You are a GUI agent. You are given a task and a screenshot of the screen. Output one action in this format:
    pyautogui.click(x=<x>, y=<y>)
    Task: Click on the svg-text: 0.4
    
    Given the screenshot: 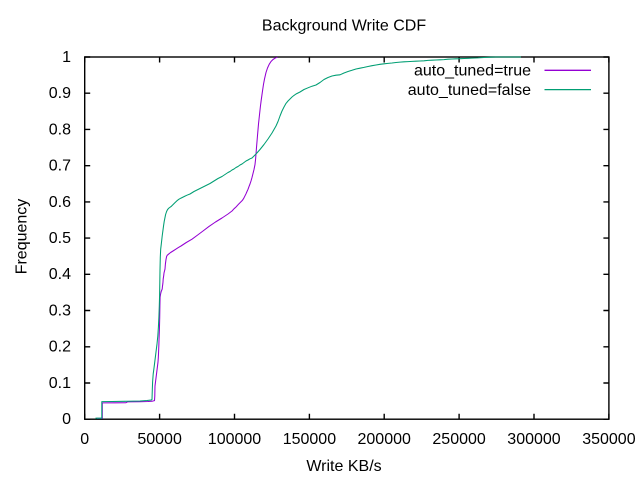 What is the action you would take?
    pyautogui.click(x=60, y=274)
    